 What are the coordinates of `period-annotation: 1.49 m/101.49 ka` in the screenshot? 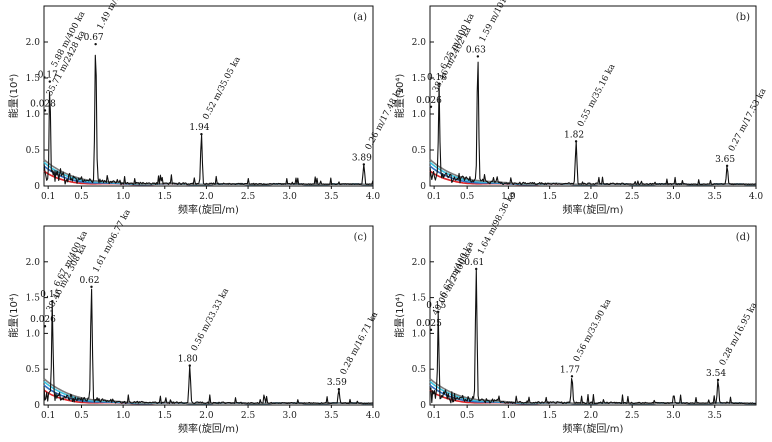 It's located at (117, 16).